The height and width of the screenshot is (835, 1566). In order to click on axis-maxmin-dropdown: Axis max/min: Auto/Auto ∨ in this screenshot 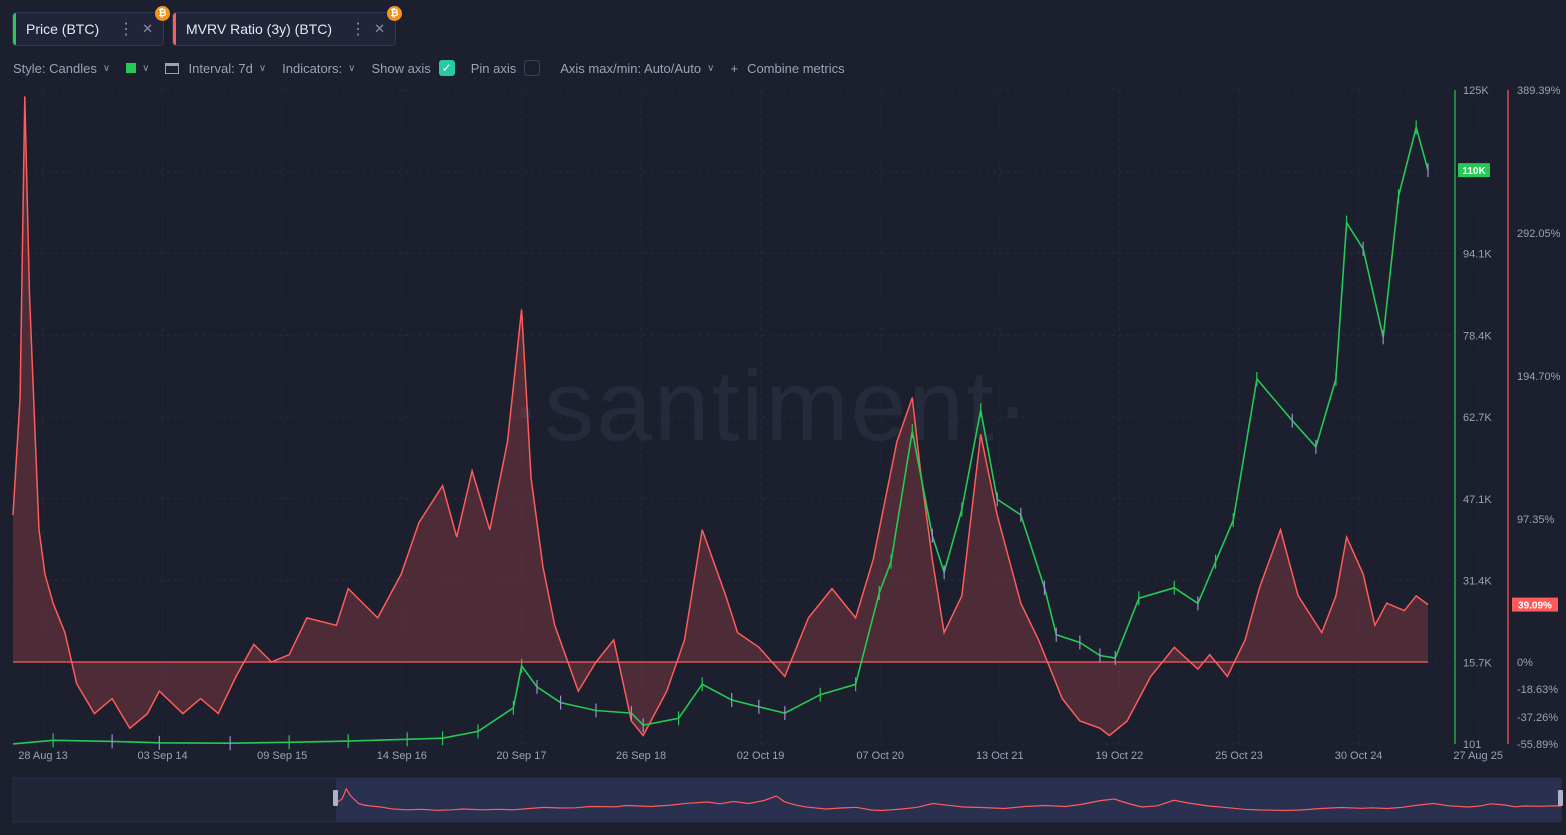, I will do `click(637, 68)`.